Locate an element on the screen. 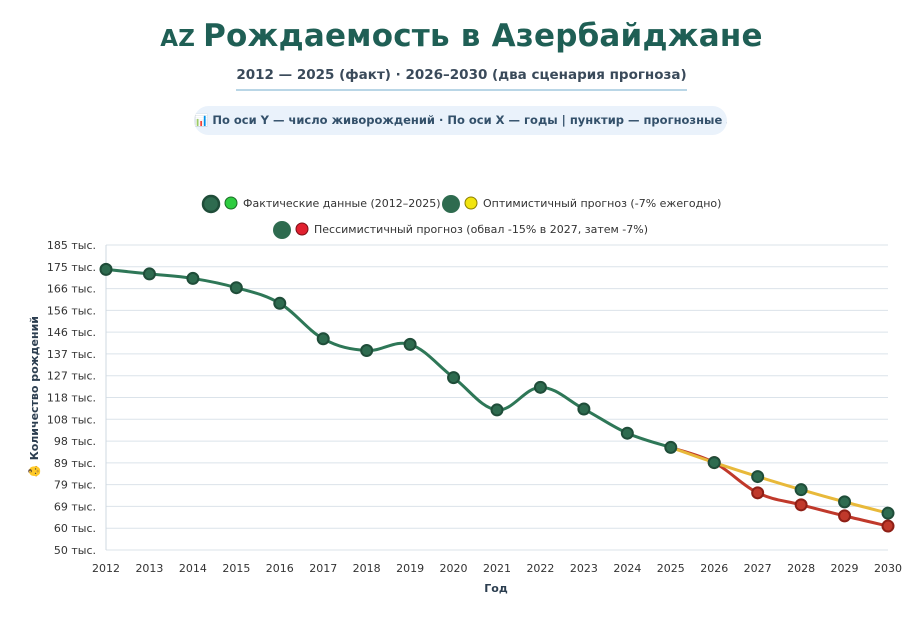 The width and height of the screenshot is (923, 618). x-tick-label: 2019 is located at coordinates (410, 568).